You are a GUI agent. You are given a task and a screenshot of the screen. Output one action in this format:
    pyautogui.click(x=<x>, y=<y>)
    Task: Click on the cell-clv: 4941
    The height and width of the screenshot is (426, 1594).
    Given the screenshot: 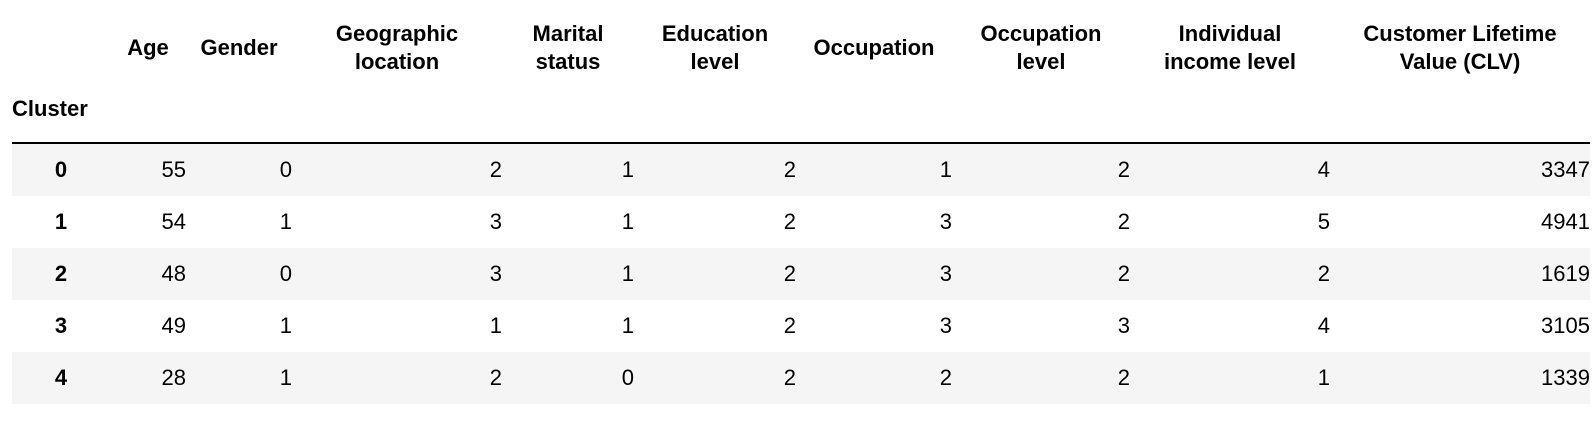 What is the action you would take?
    pyautogui.click(x=1565, y=221)
    